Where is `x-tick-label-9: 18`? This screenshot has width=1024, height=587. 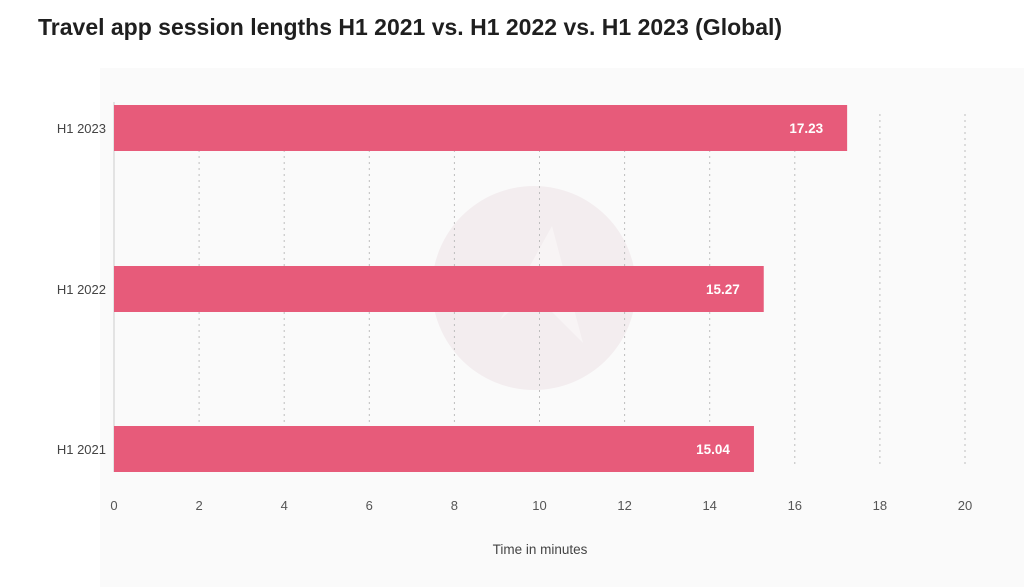 x-tick-label-9: 18 is located at coordinates (880, 505).